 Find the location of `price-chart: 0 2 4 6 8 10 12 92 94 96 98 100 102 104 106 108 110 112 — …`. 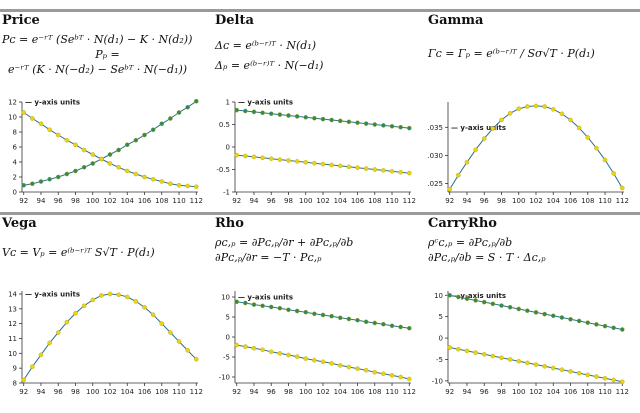

price-chart: 0 2 4 6 8 10 12 92 94 96 98 100 102 104 106 108 110 112 — … is located at coordinates (105, 152).